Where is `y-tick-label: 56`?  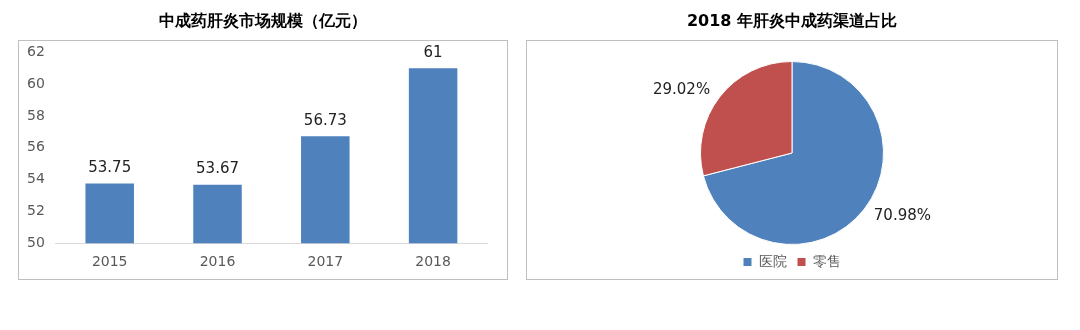
y-tick-label: 56 is located at coordinates (35, 146).